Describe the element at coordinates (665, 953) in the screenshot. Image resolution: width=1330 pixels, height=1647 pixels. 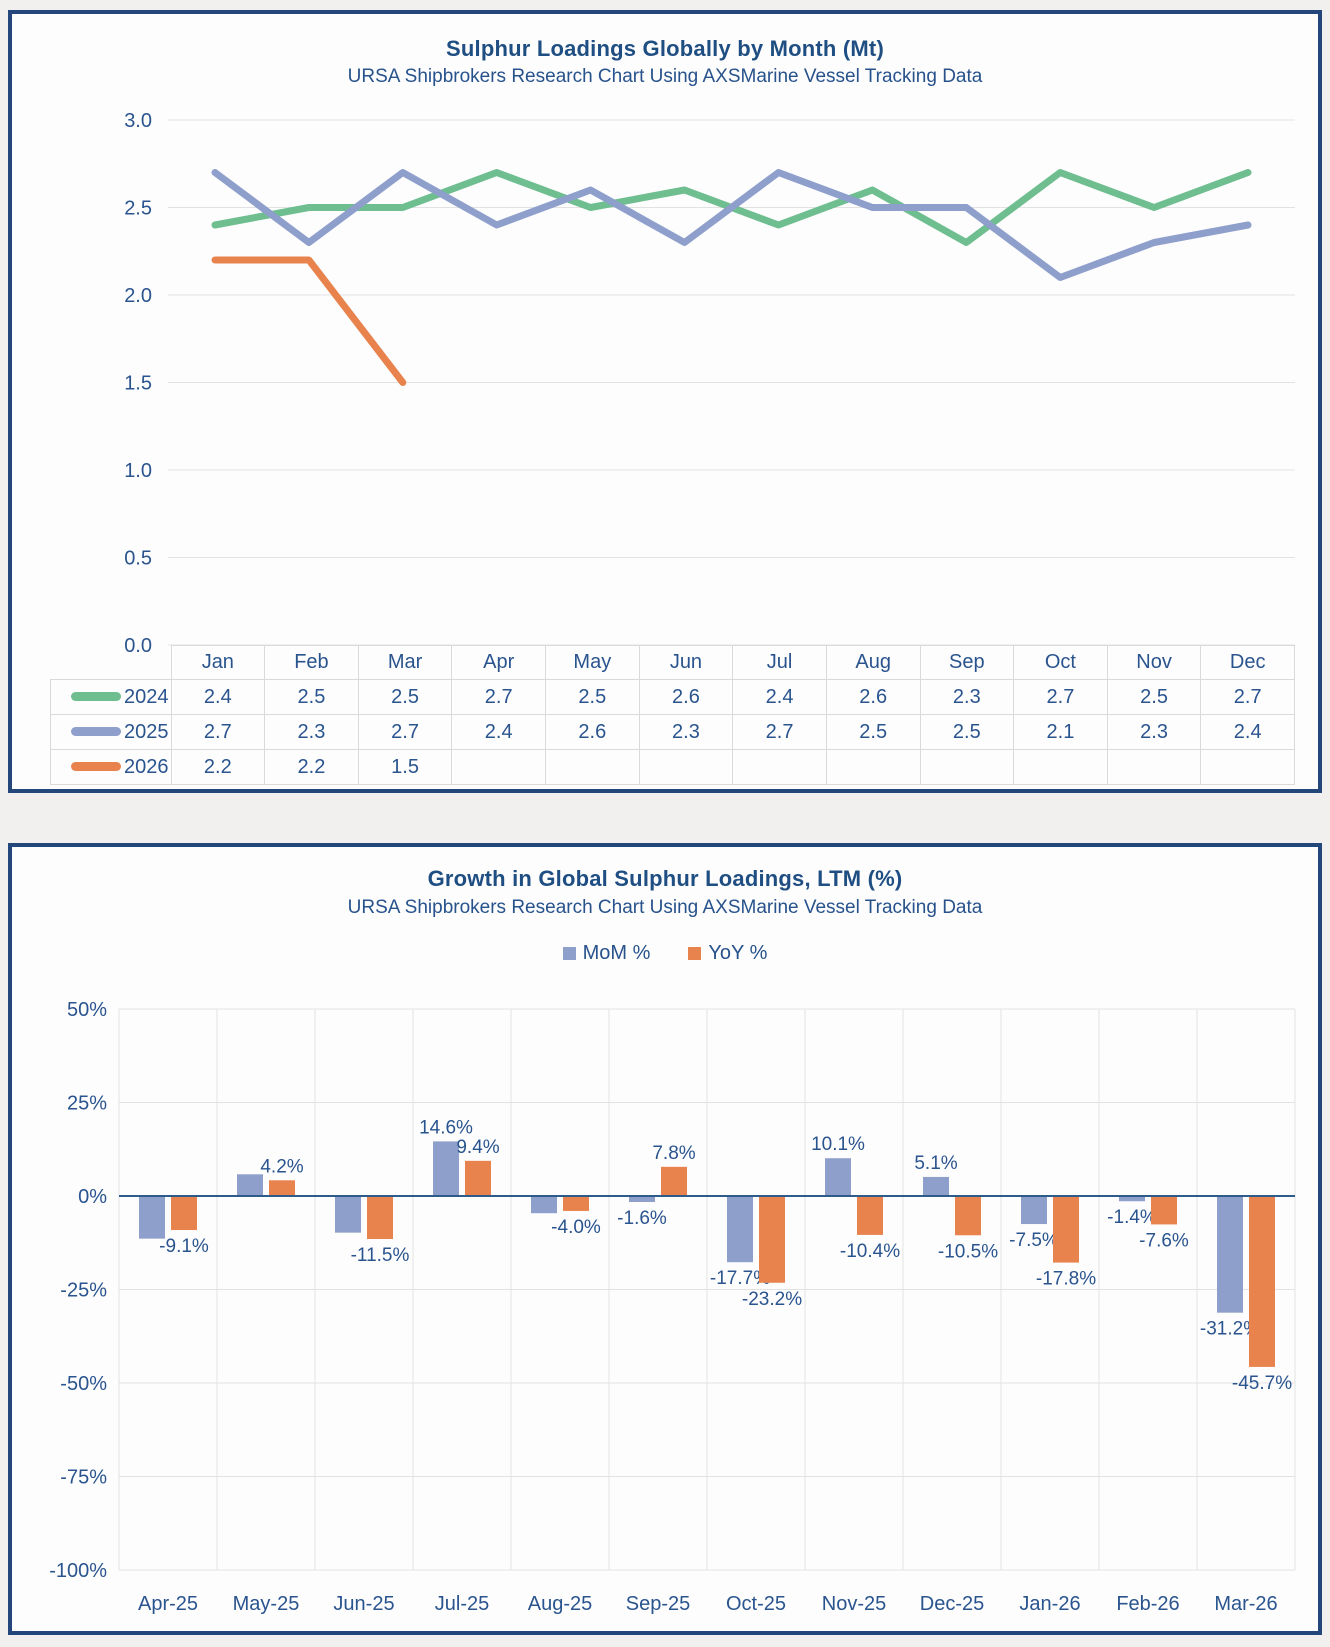
I see `growth-chart-legend: MoM % YoY %` at that location.